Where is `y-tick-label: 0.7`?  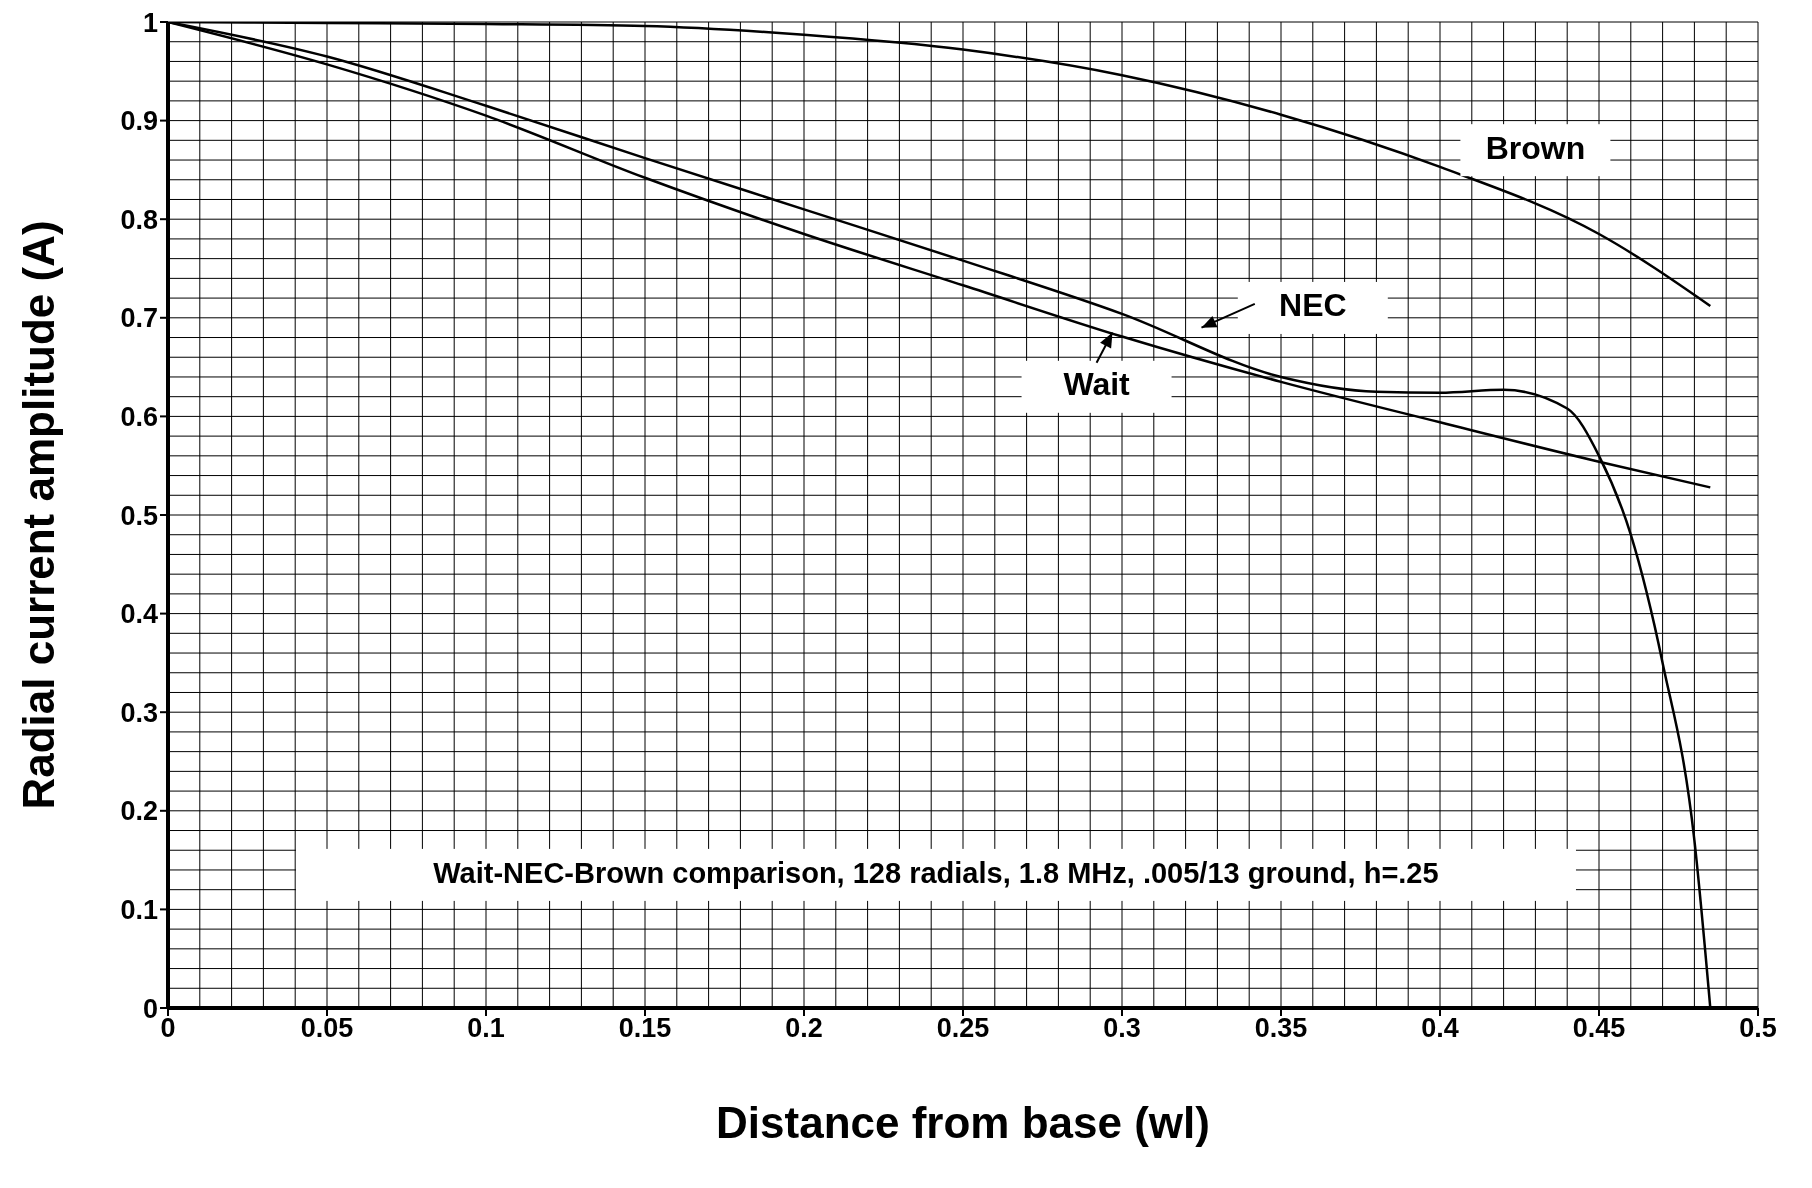
y-tick-label: 0.7 is located at coordinates (139, 318).